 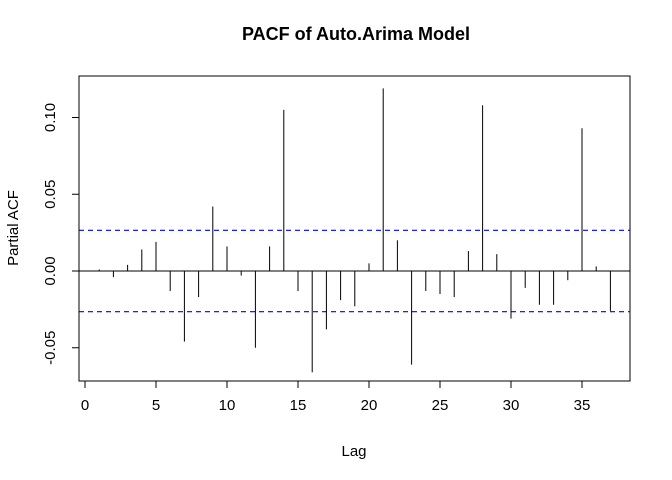 What do you see at coordinates (336, 397) in the screenshot?
I see `x-axis: 0 5 10 15 20 25 30 35` at bounding box center [336, 397].